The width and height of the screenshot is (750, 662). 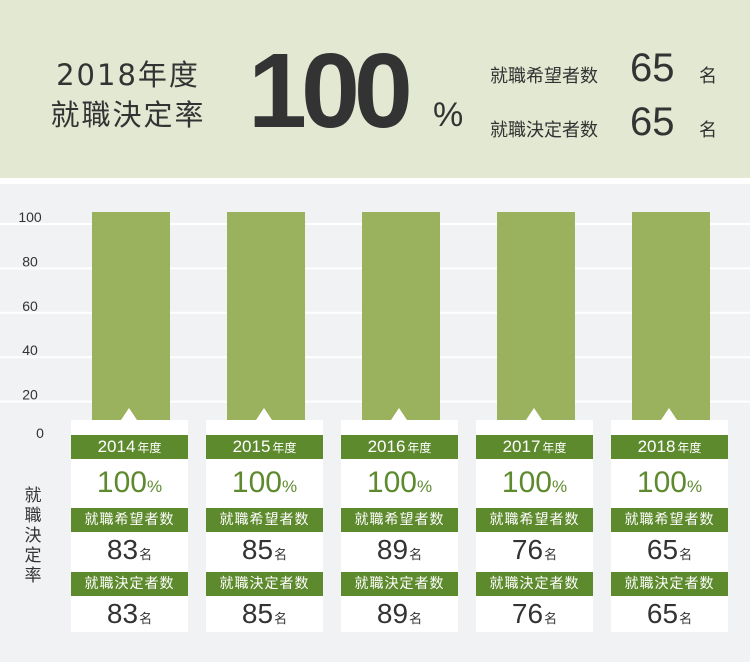 I want to click on summary-rate-label: 就職決定率, so click(x=128, y=115).